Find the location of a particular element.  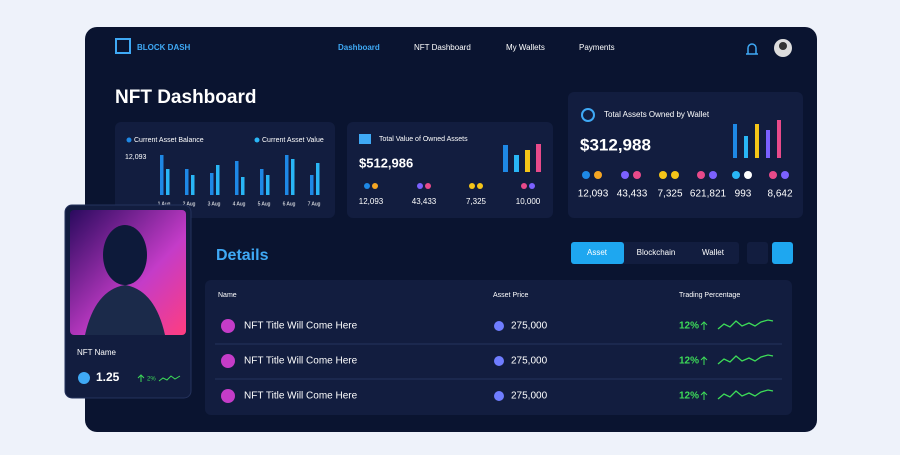

card-title: Total Assets Owned by Wallet is located at coordinates (657, 114).